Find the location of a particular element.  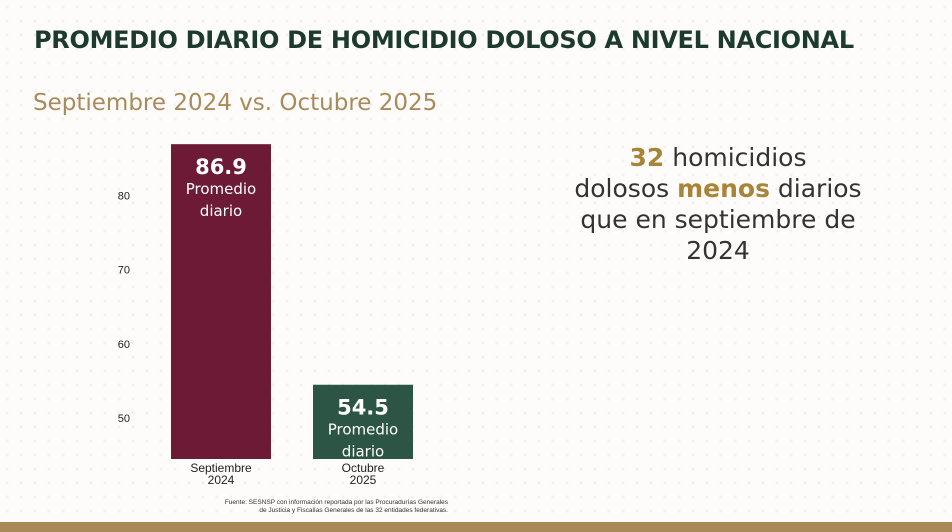

footer-band is located at coordinates (476, 527).